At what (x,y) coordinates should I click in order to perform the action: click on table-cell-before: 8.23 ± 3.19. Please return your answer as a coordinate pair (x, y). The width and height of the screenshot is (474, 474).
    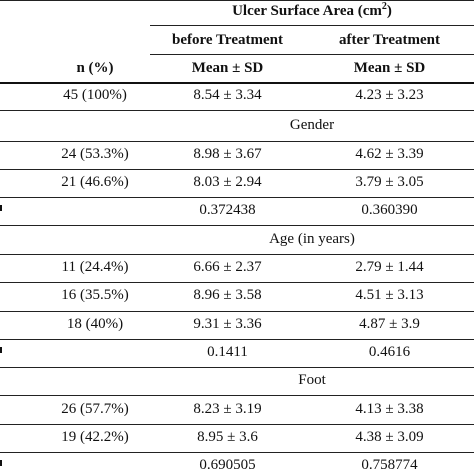
    Looking at the image, I should click on (227, 409).